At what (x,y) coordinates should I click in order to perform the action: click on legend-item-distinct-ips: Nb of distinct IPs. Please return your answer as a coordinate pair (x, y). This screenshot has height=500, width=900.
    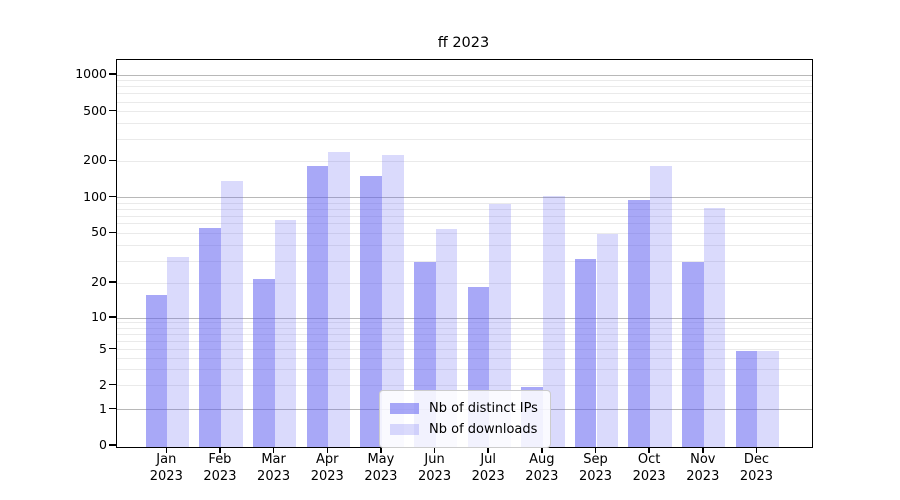
    Looking at the image, I should click on (464, 408).